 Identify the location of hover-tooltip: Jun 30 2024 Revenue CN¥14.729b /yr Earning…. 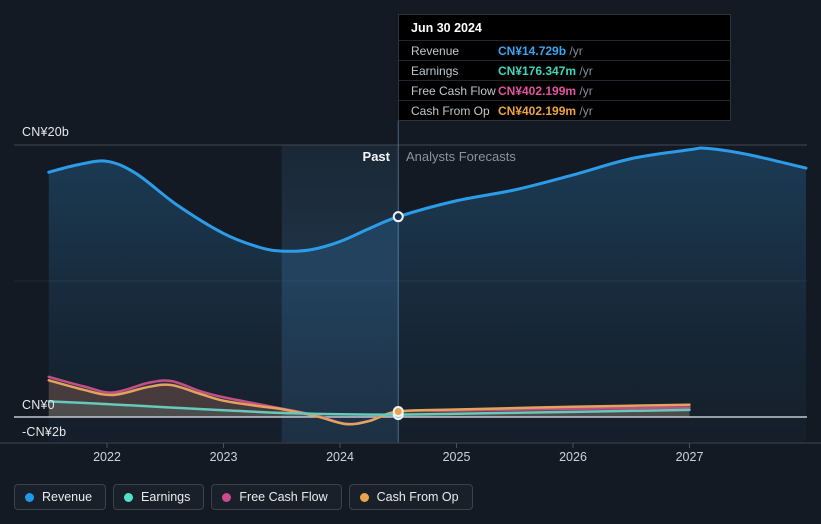
(564, 67).